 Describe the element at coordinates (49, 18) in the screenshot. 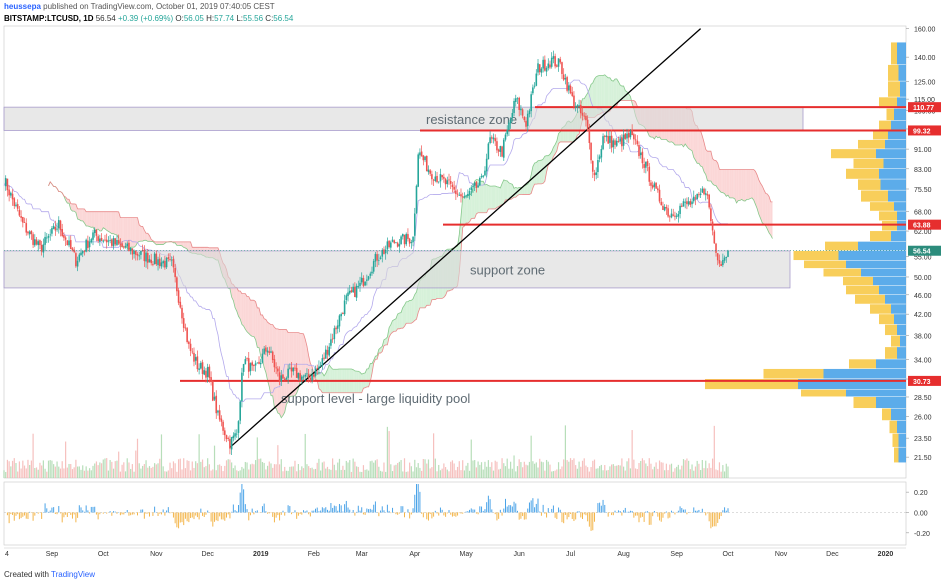

I see `symbol-name: BITSTAMP:LTCUSD, 1D` at that location.